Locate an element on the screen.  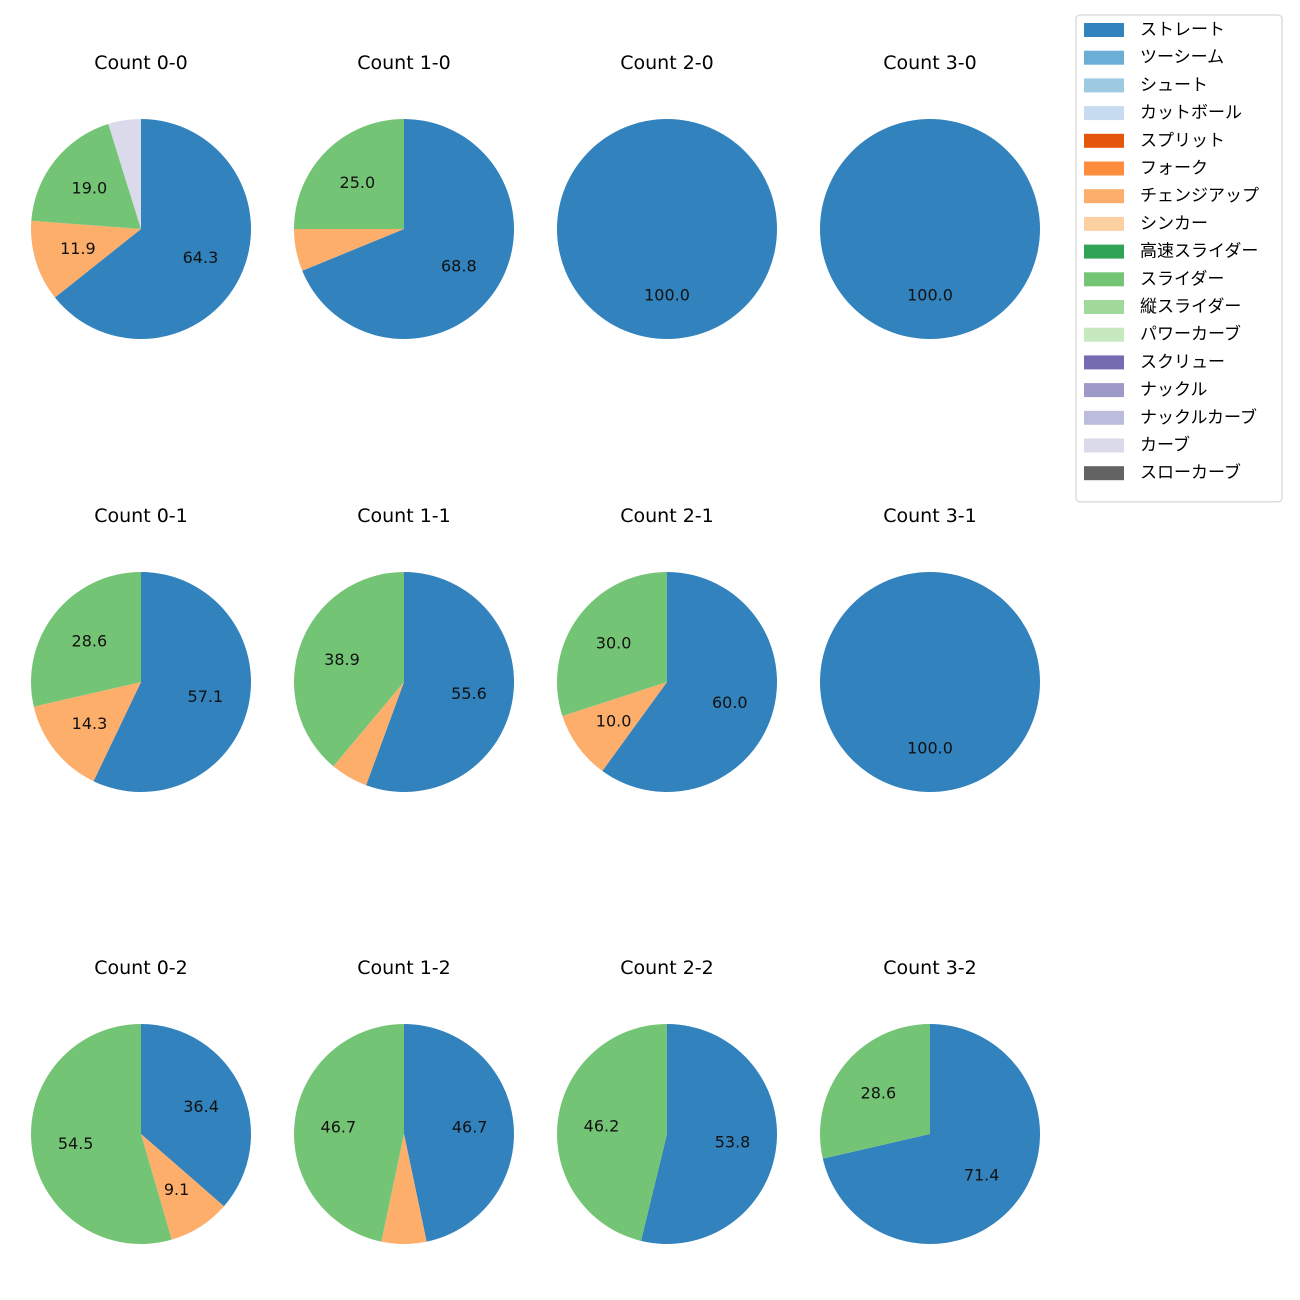
pie-value-label: 46.7 is located at coordinates (470, 1127).